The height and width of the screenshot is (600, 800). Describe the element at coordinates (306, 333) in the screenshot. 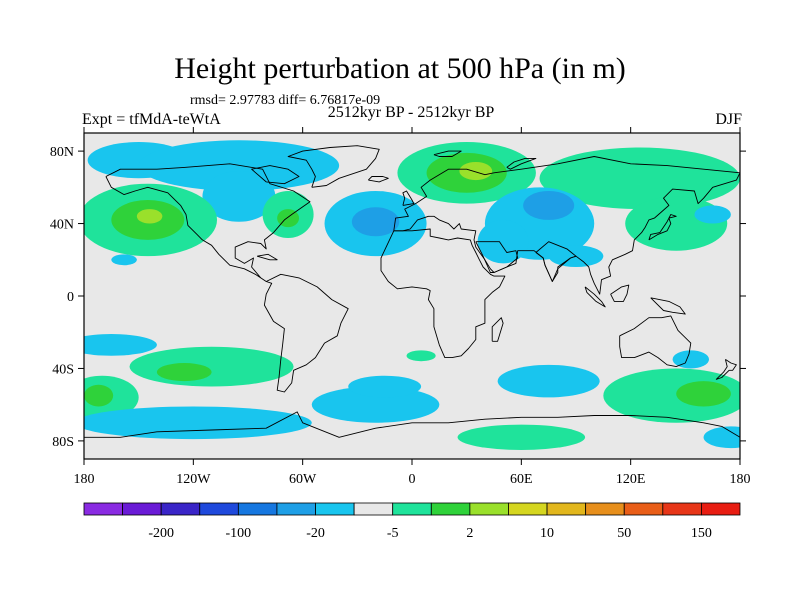

I see `coastline-south-america` at that location.